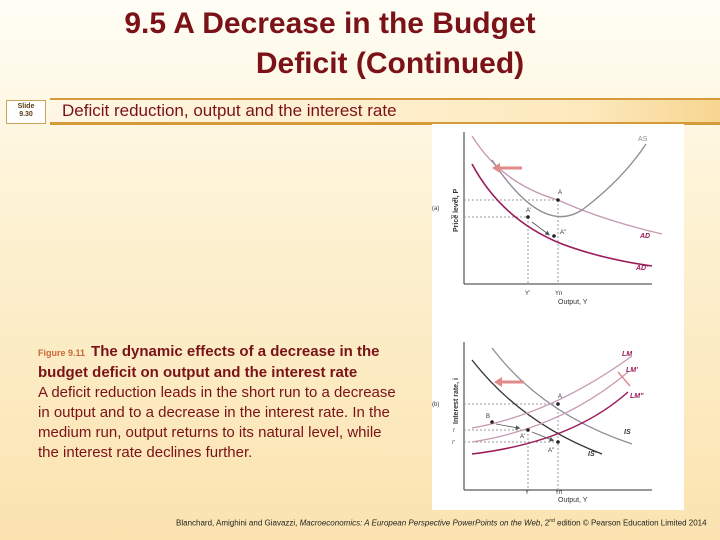 This screenshot has width=720, height=540. What do you see at coordinates (496, 168) in the screenshot?
I see `ad-shift-arrowhead` at bounding box center [496, 168].